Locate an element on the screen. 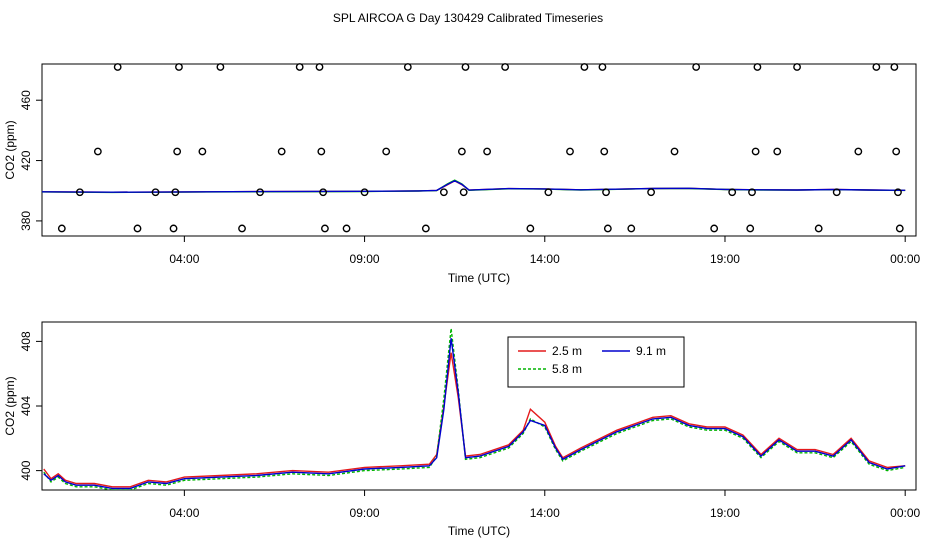 The height and width of the screenshot is (540, 936). legend-label: 9.1 m is located at coordinates (651, 351).